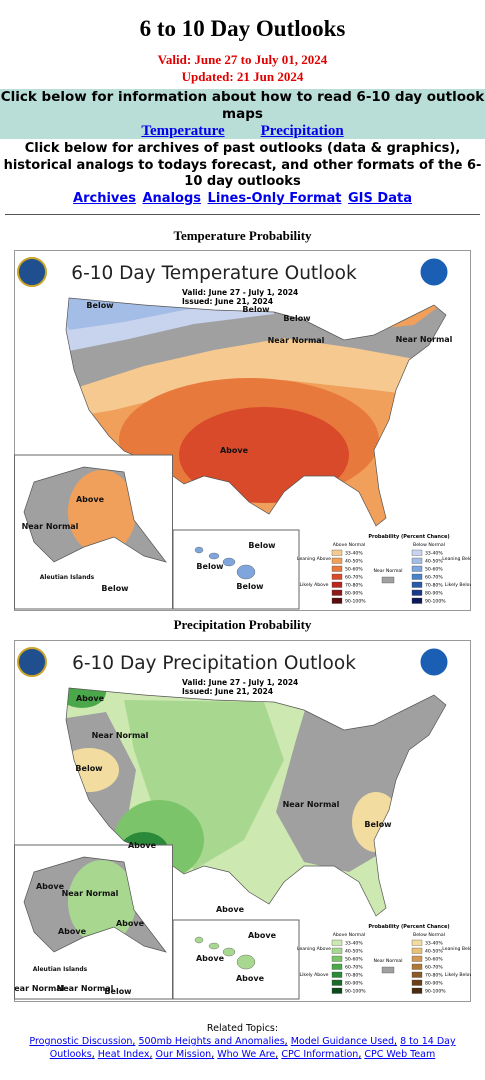 Image resolution: width=485 pixels, height=1080 pixels. What do you see at coordinates (274, 198) in the screenshot?
I see `link: Lines-Only Format` at bounding box center [274, 198].